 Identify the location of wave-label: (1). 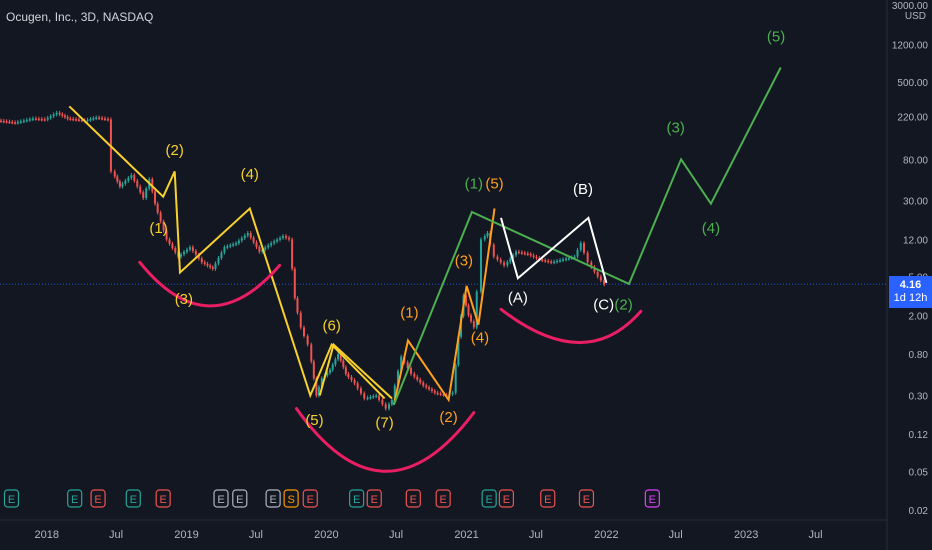
(158, 228).